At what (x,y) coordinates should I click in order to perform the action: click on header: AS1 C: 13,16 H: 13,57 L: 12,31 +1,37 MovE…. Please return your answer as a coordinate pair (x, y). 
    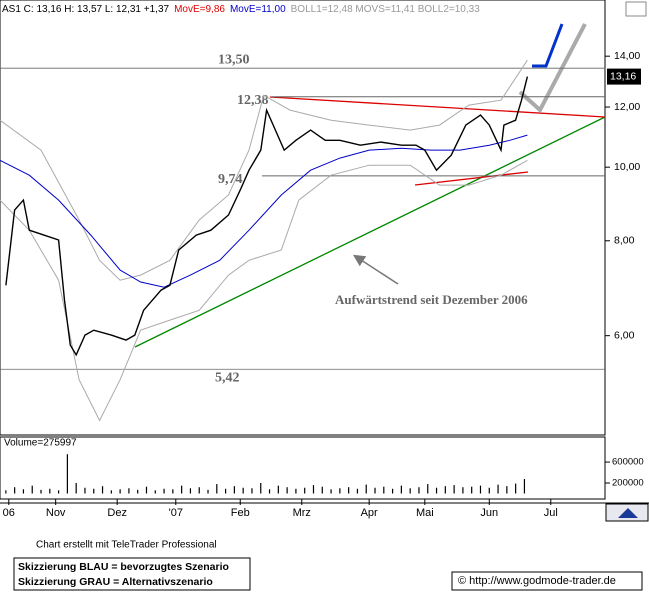
    Looking at the image, I should click on (241, 9).